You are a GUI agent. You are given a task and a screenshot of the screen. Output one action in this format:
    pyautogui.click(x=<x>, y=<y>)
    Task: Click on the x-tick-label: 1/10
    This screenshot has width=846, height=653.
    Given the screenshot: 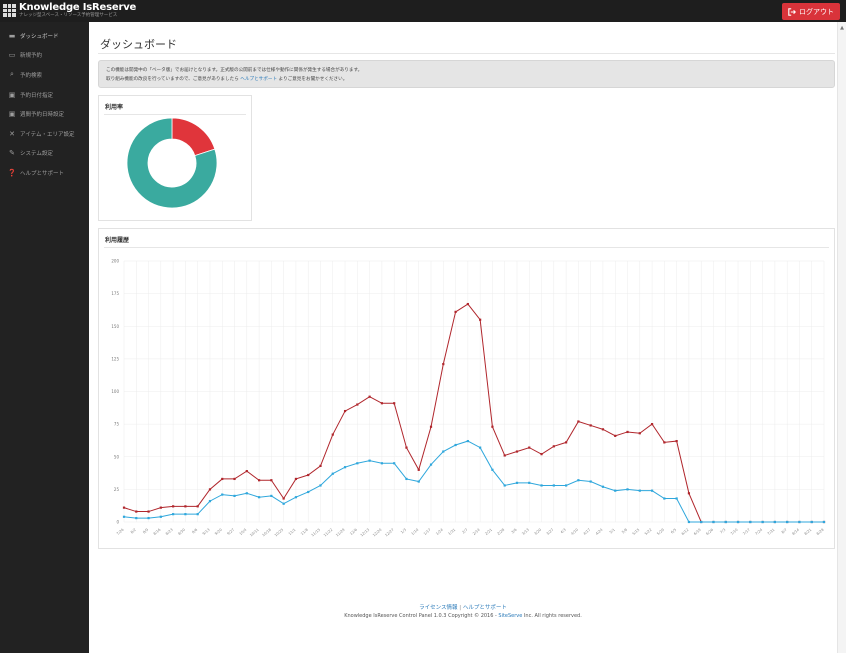 What is the action you would take?
    pyautogui.click(x=415, y=531)
    